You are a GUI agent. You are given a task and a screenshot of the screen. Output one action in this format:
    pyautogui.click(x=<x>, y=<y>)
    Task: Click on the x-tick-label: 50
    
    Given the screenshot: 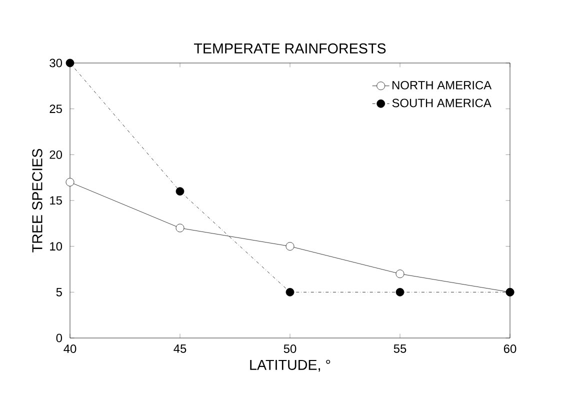 What is the action you would take?
    pyautogui.click(x=290, y=348)
    